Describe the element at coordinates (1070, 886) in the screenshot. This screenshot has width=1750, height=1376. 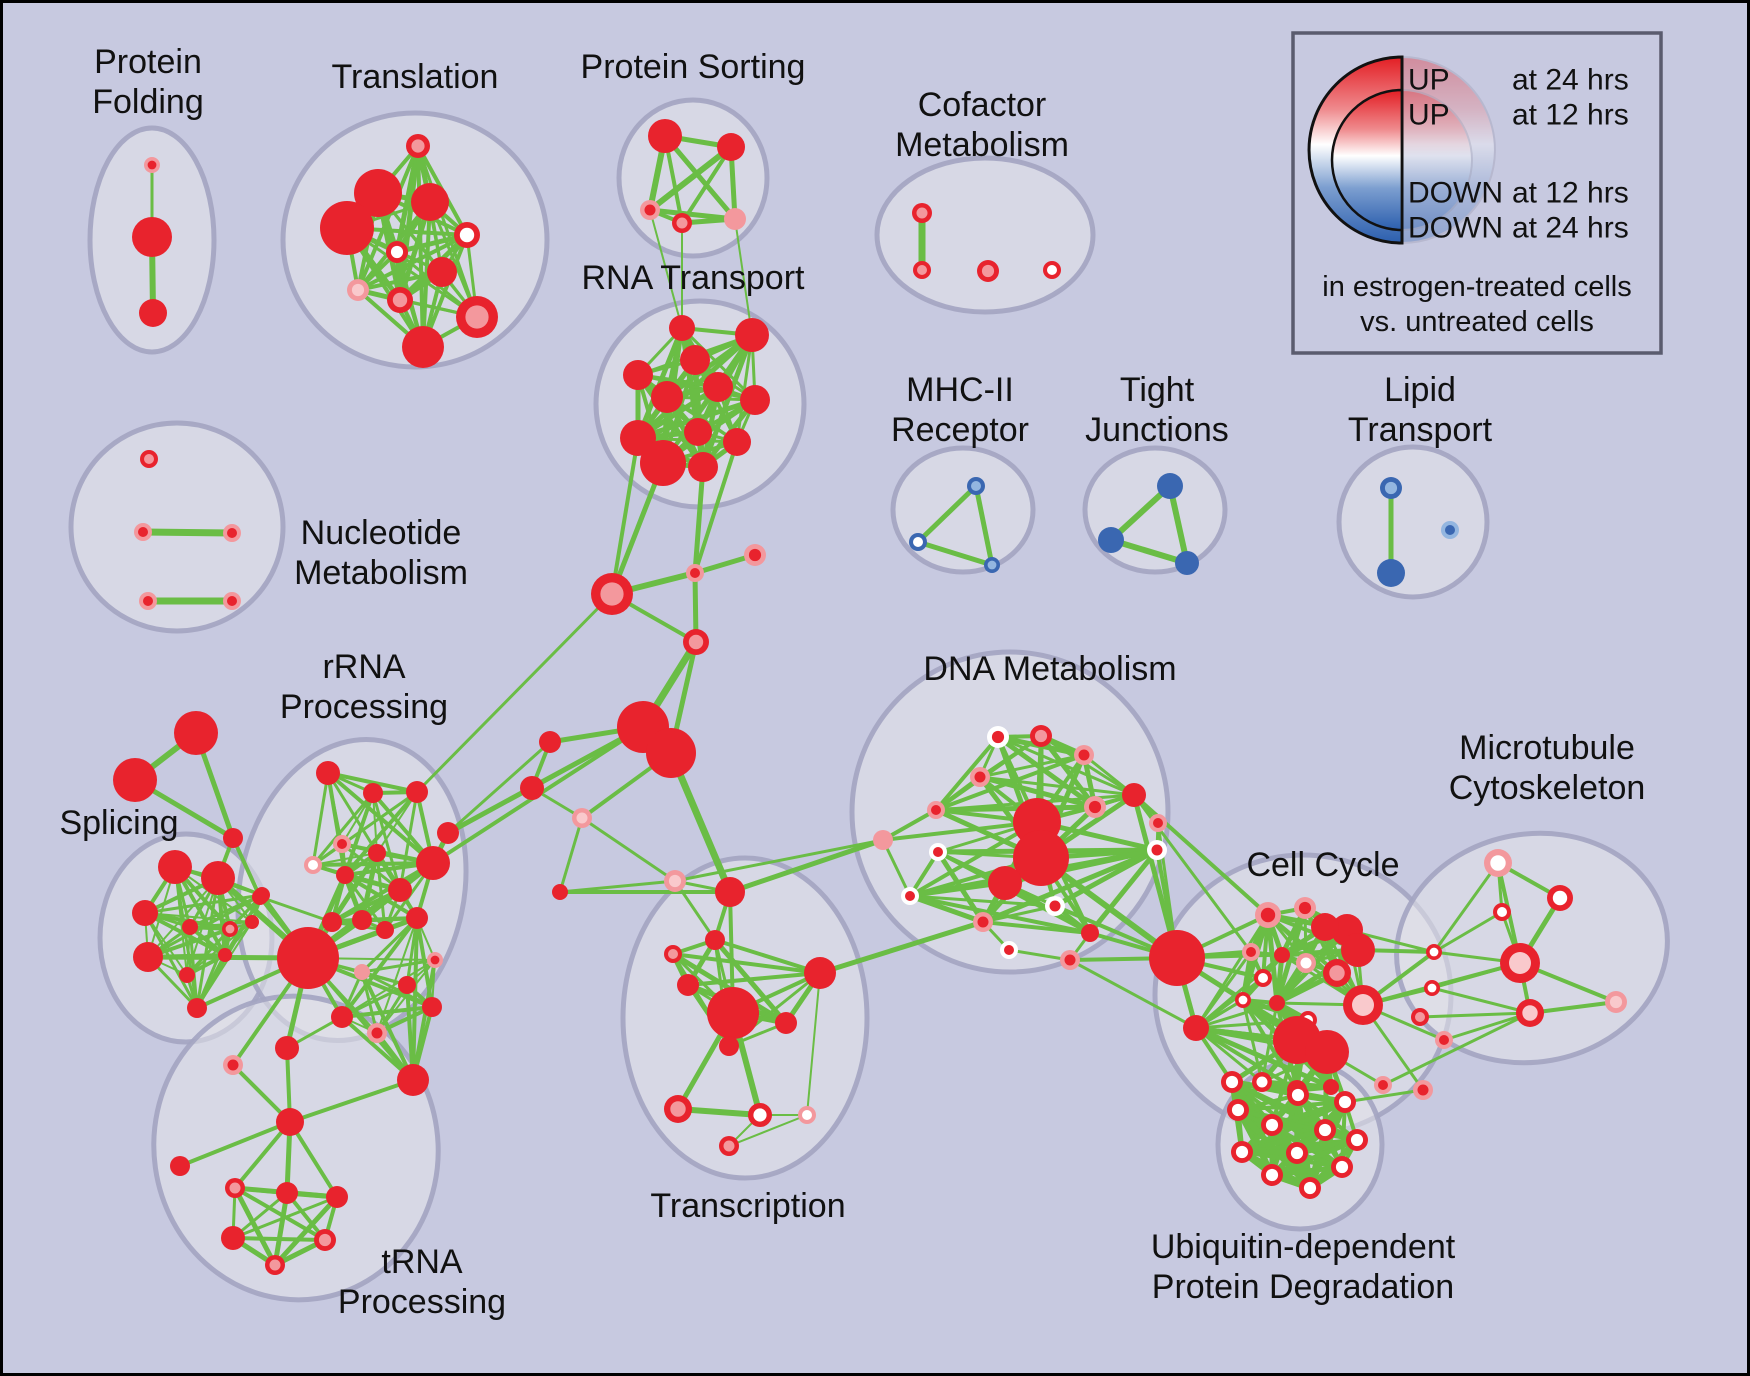
I see `edge-dm14-dm17` at that location.